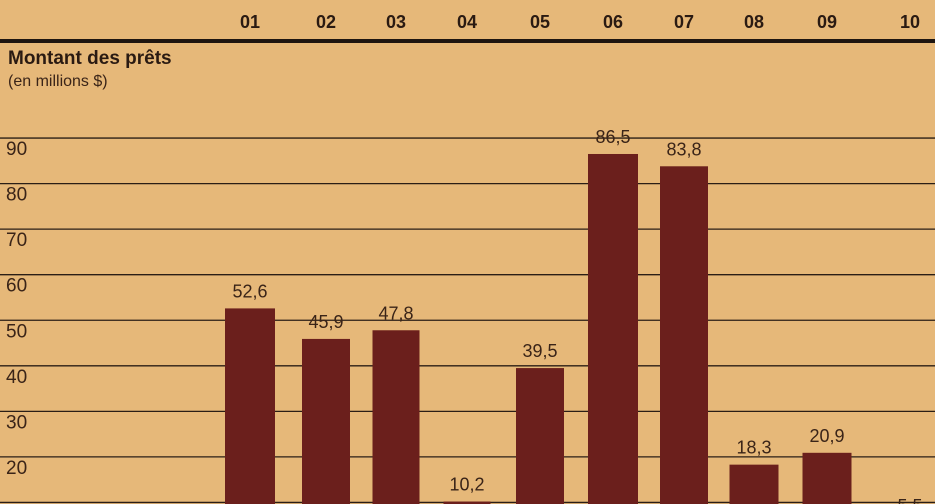 This screenshot has width=935, height=504. I want to click on value-label-10: 5,5, so click(909, 500).